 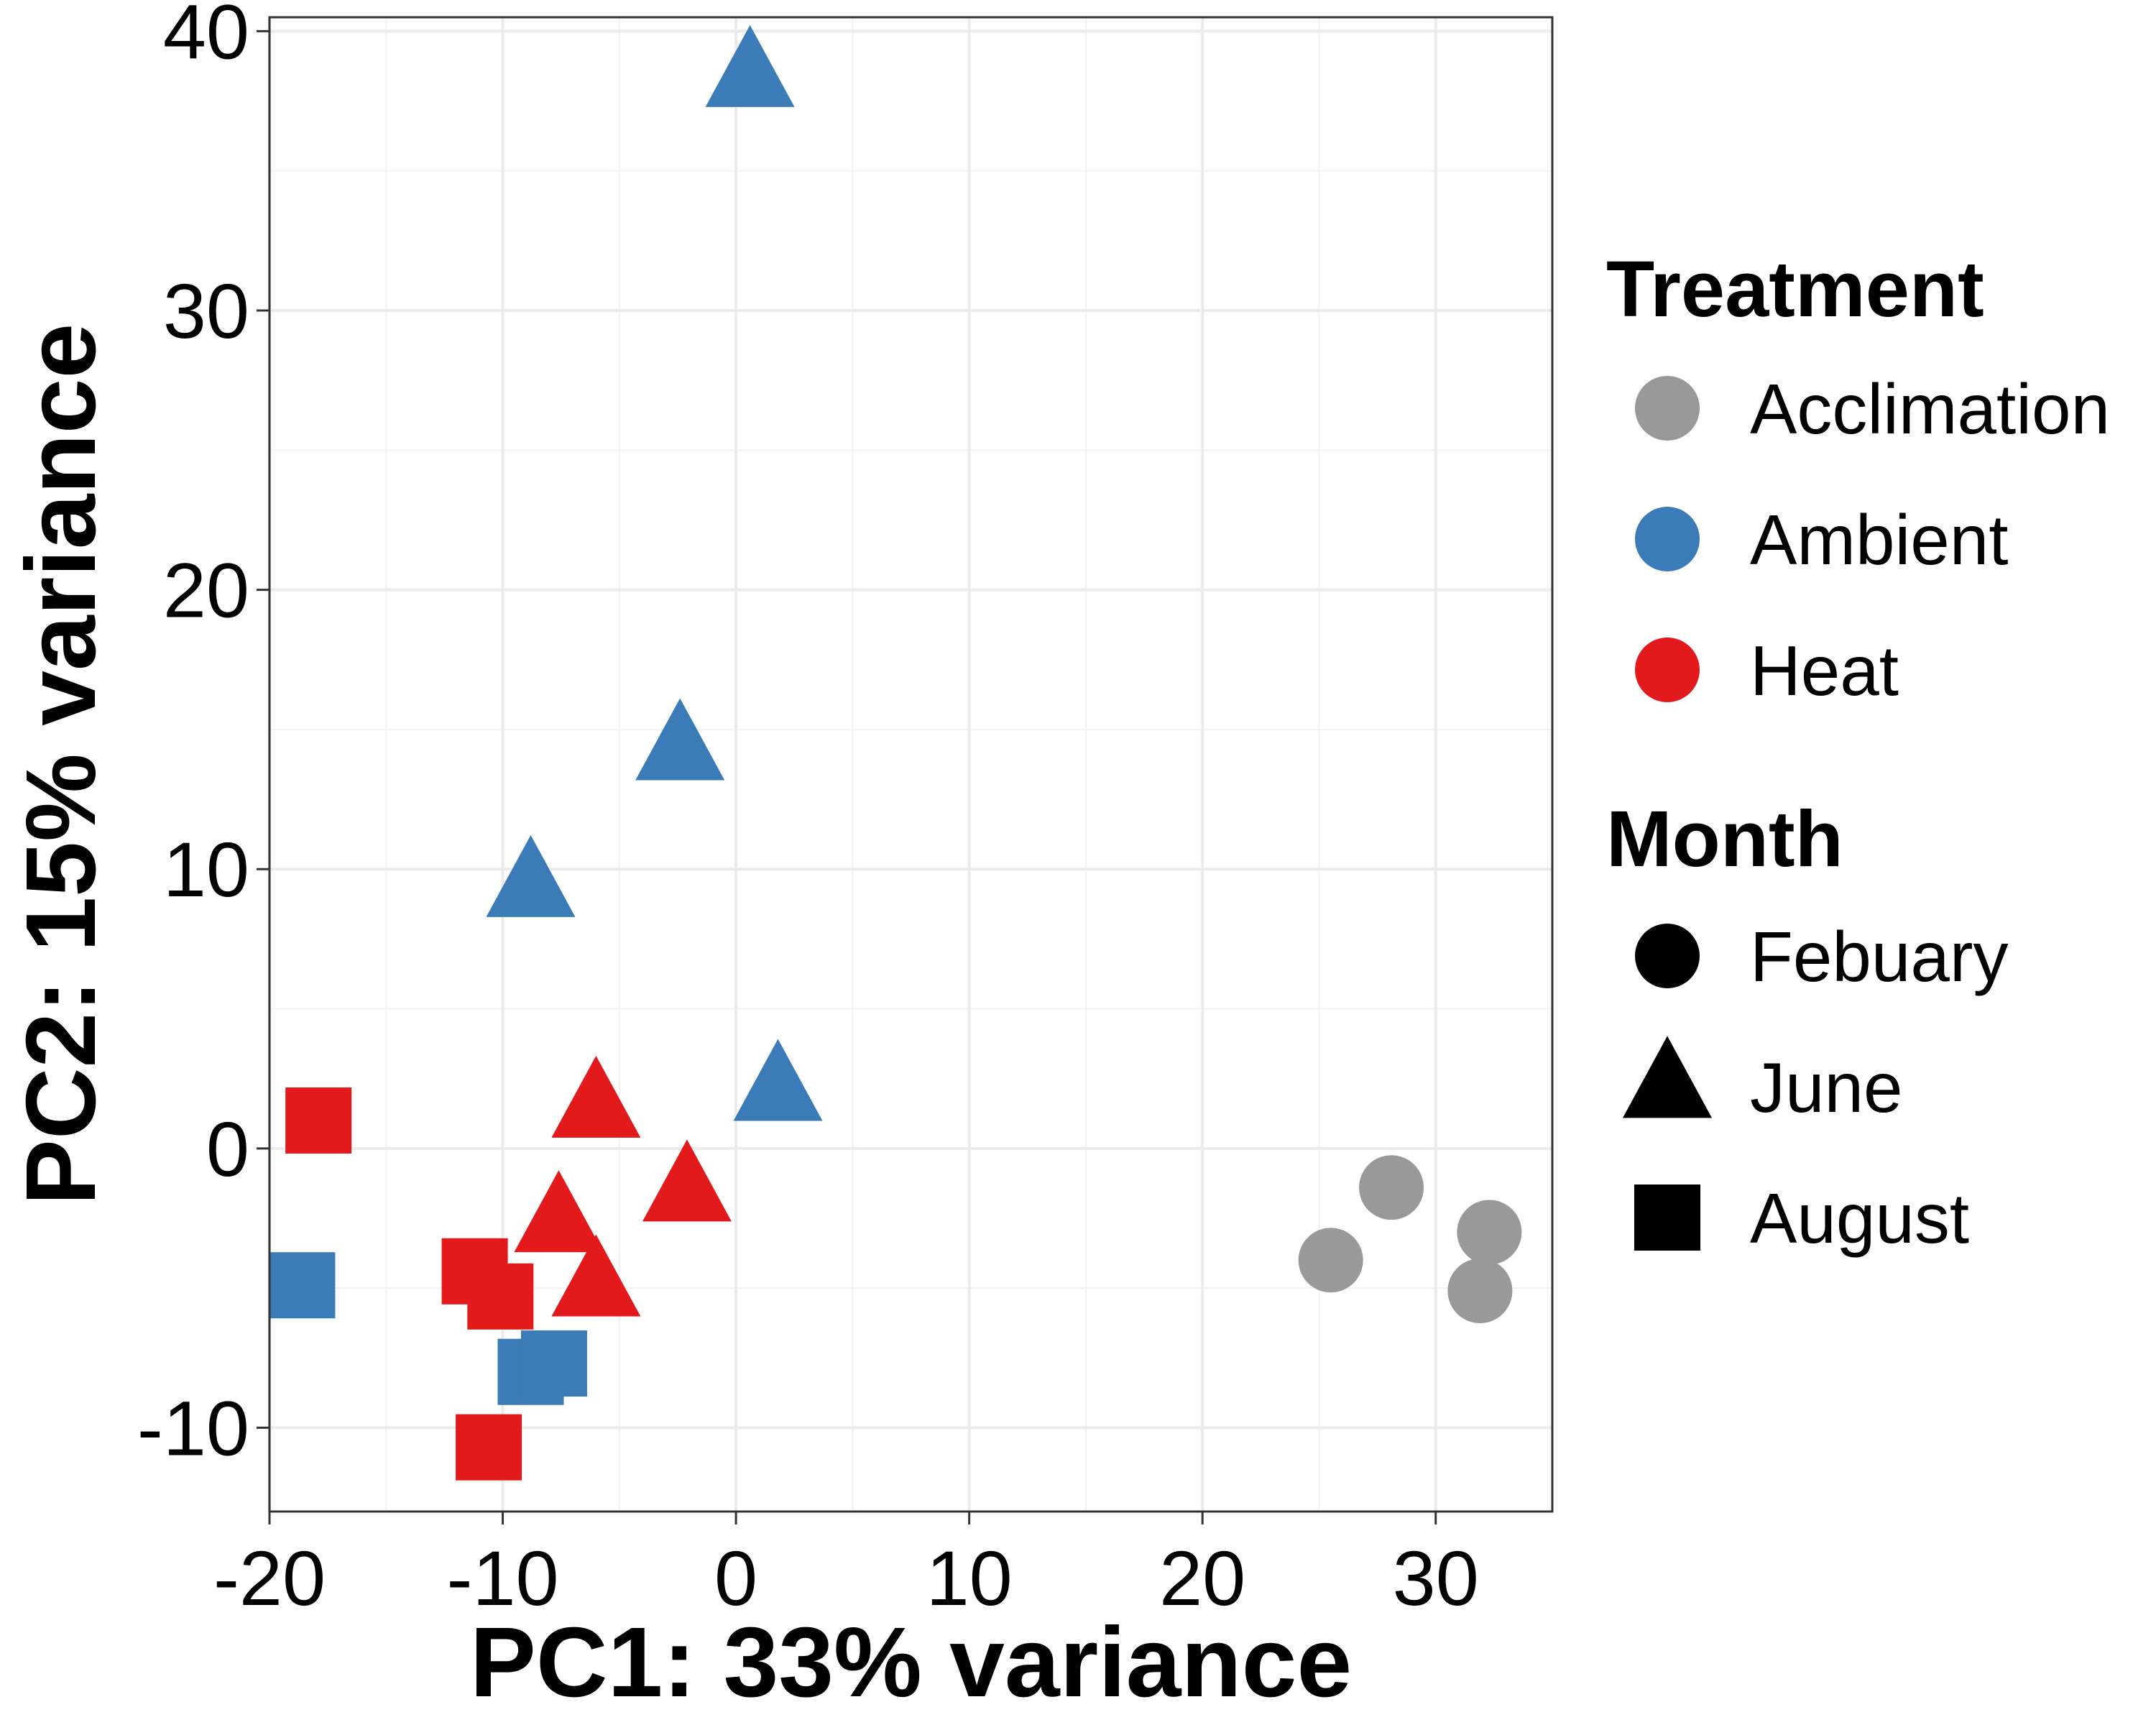 I want to click on legend-key-ambient, so click(x=1667, y=539).